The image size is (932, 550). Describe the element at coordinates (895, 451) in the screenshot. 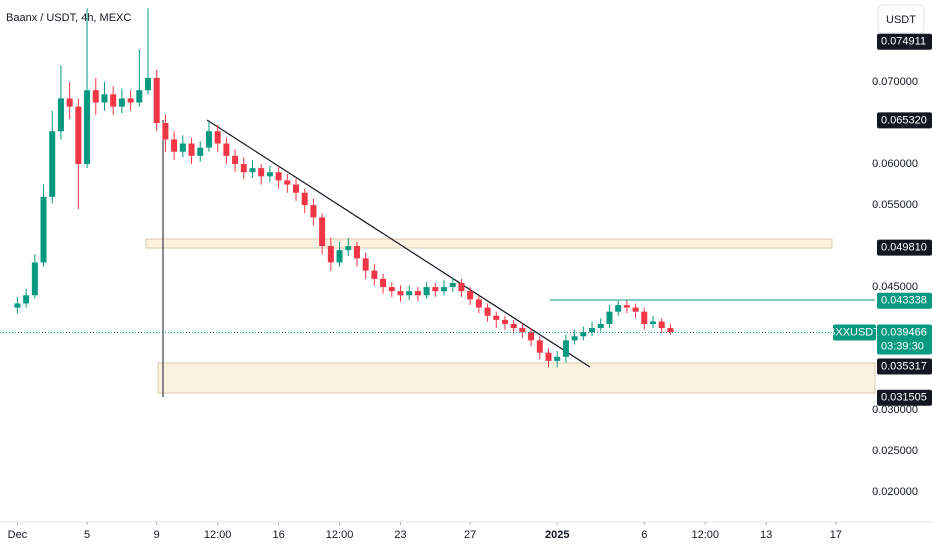

I see `y-tick-label: 0.025000` at that location.